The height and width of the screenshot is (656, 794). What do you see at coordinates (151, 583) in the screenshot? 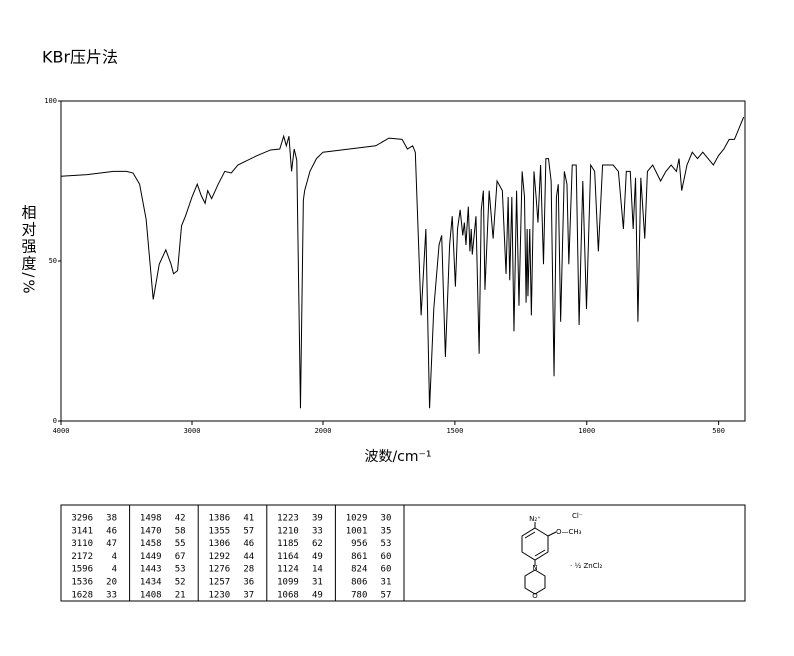
I see `peak-wavenumber: 1434` at bounding box center [151, 583].